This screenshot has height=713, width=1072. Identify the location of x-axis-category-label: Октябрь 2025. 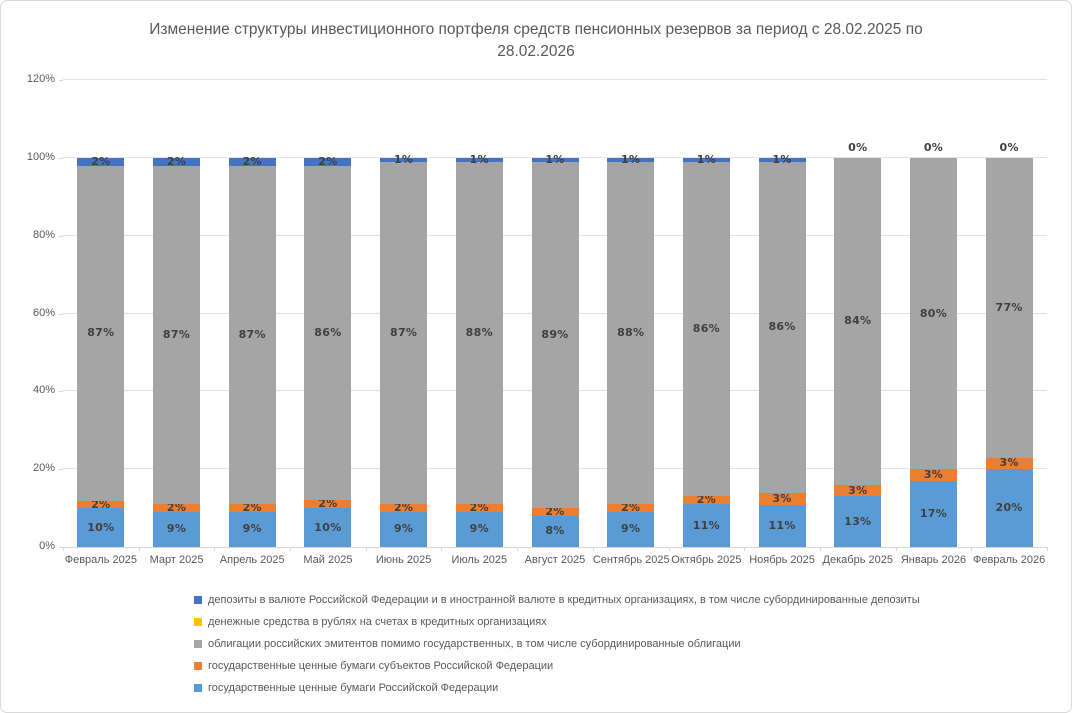
(706, 560).